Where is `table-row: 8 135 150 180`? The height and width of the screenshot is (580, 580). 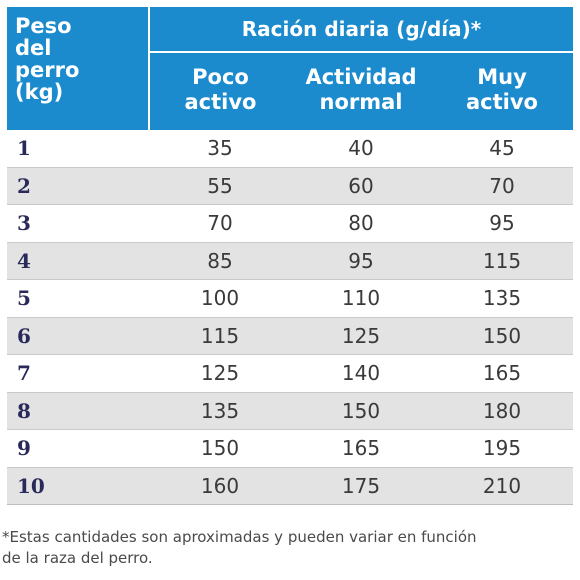
table-row: 8 135 150 180 is located at coordinates (290, 411).